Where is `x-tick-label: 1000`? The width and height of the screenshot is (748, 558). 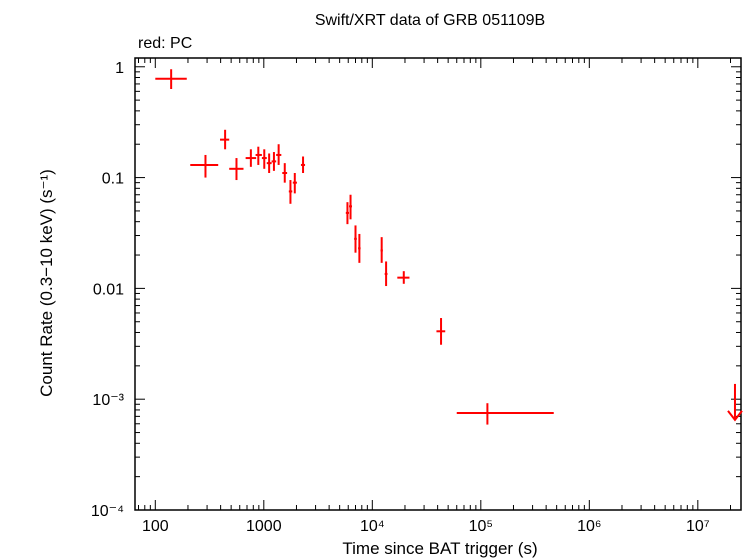
x-tick-label: 1000 is located at coordinates (264, 526).